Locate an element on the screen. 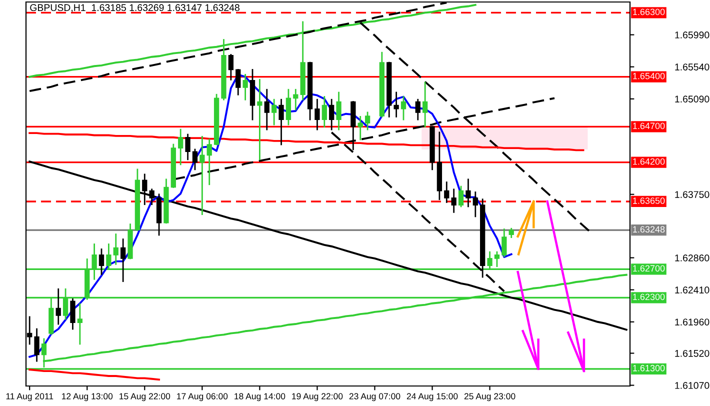  ref-line-label: 1.63248 is located at coordinates (649, 229).